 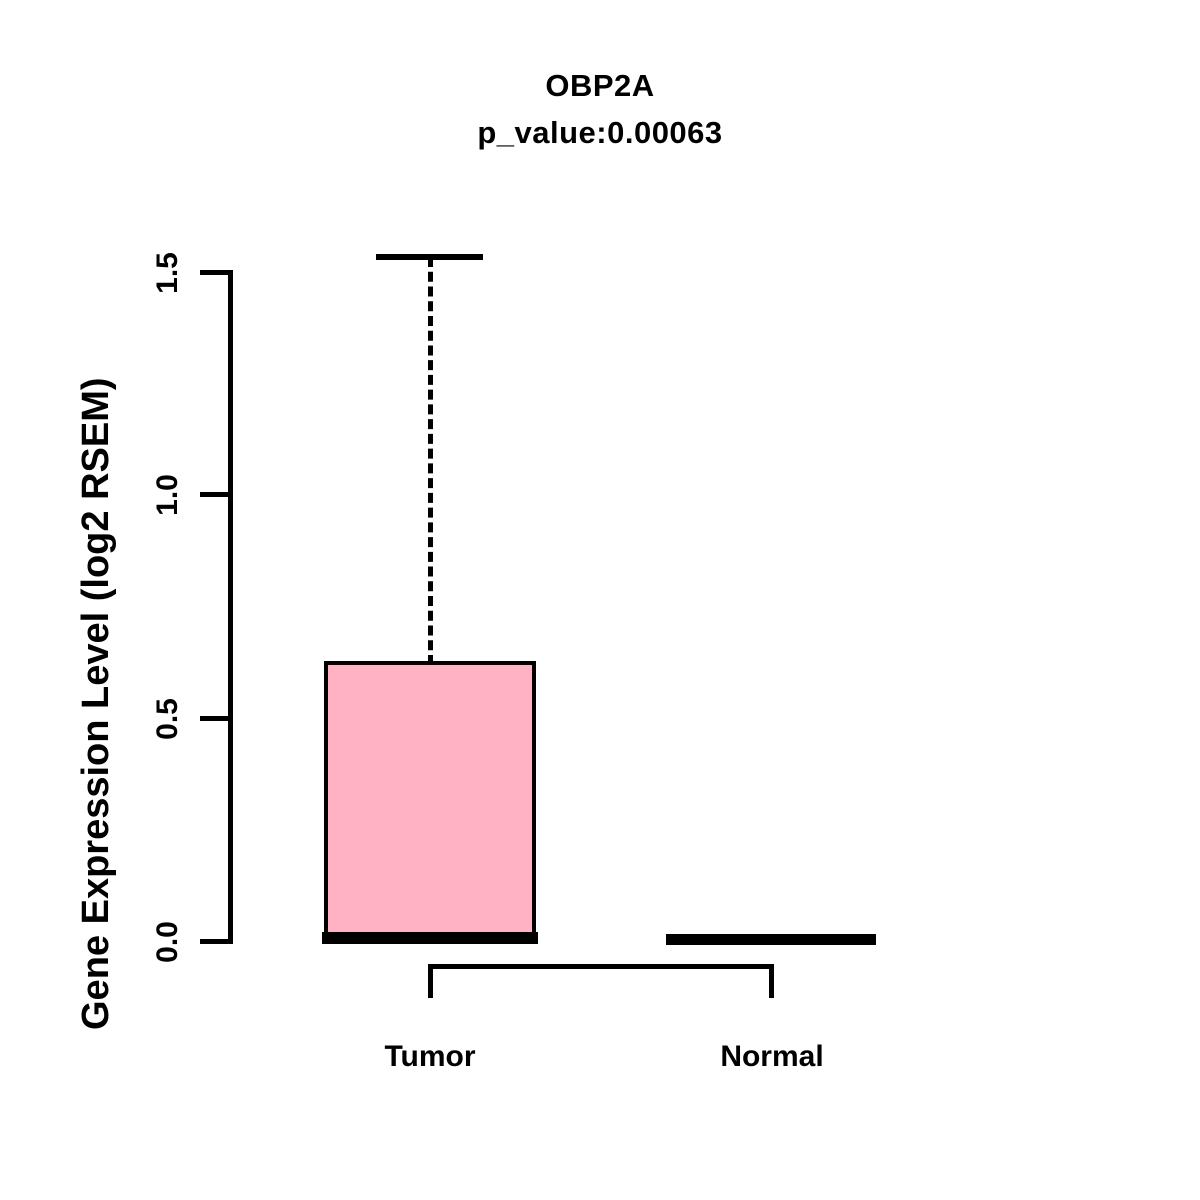 What do you see at coordinates (600, 109) in the screenshot?
I see `title-block: OBP2A p_value:0.00063` at bounding box center [600, 109].